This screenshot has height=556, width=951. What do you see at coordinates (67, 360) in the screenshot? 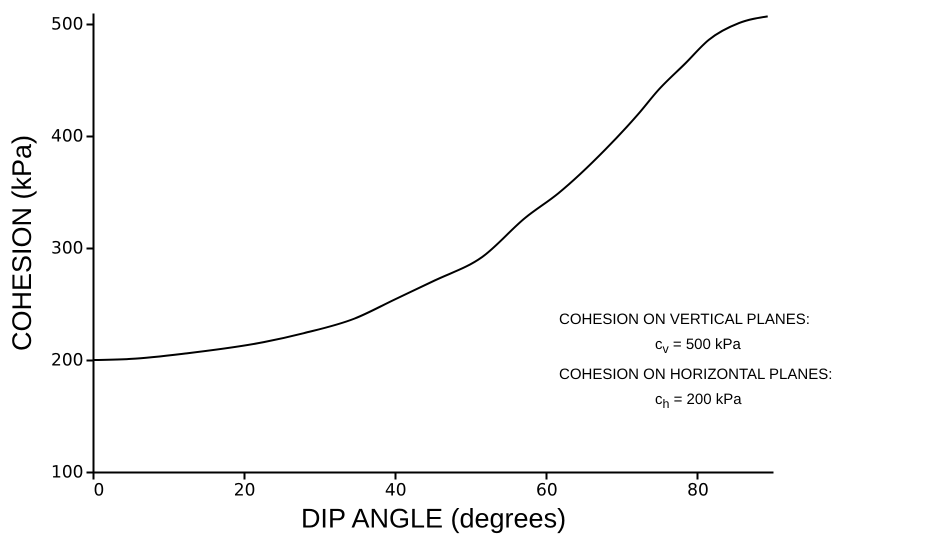
I see `y-tick-label: 200` at bounding box center [67, 360].